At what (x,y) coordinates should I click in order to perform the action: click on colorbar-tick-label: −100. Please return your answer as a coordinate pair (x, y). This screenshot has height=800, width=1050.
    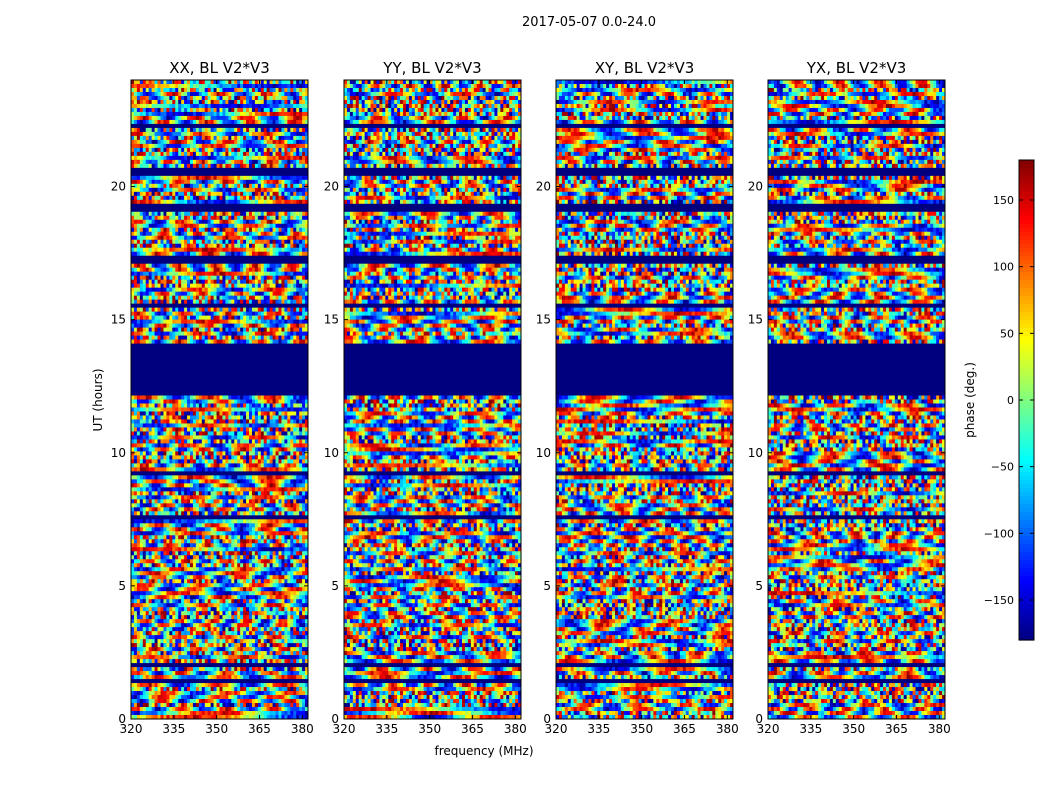
    Looking at the image, I should click on (999, 533).